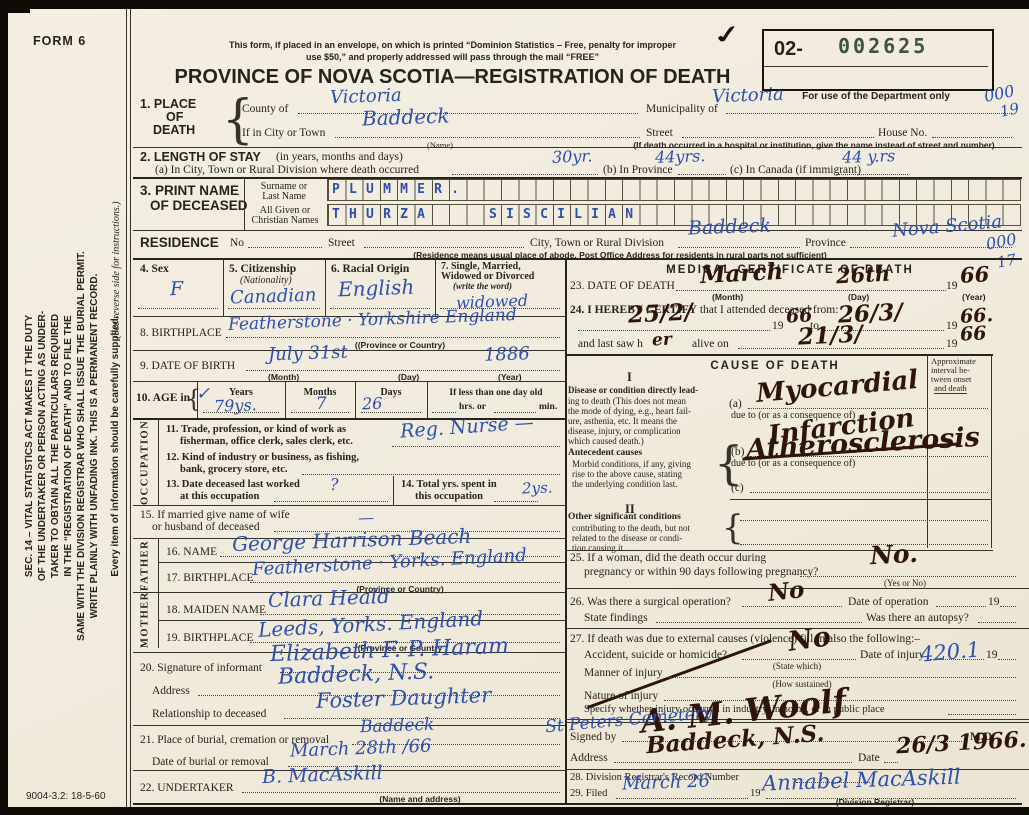  Describe the element at coordinates (66, 796) in the screenshot. I see `doc-code: 9004-3.2: 18-5-60` at that location.